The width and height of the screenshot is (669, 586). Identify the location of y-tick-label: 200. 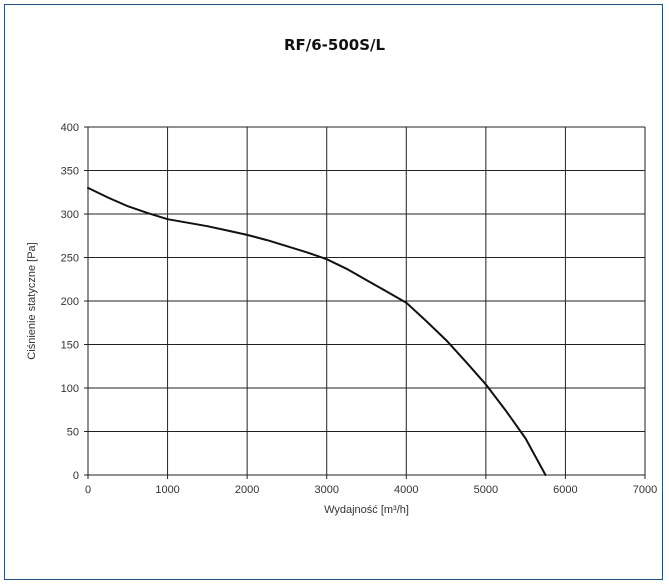
(70, 302).